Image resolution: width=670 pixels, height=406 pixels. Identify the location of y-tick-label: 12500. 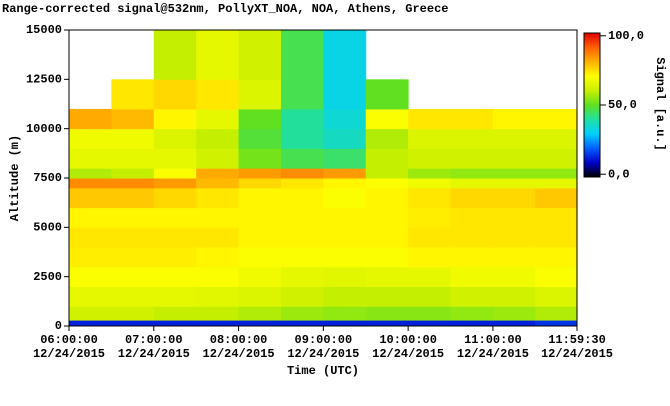
(44, 80).